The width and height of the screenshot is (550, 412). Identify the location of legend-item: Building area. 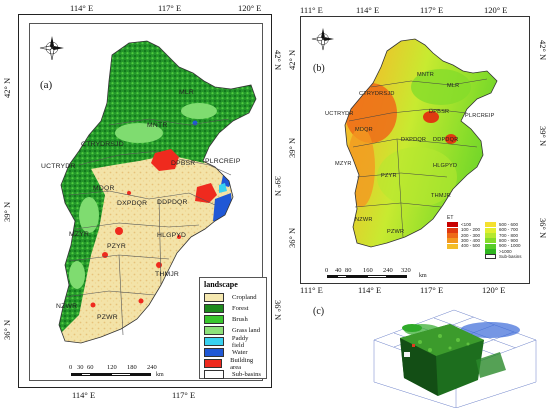
(233, 364).